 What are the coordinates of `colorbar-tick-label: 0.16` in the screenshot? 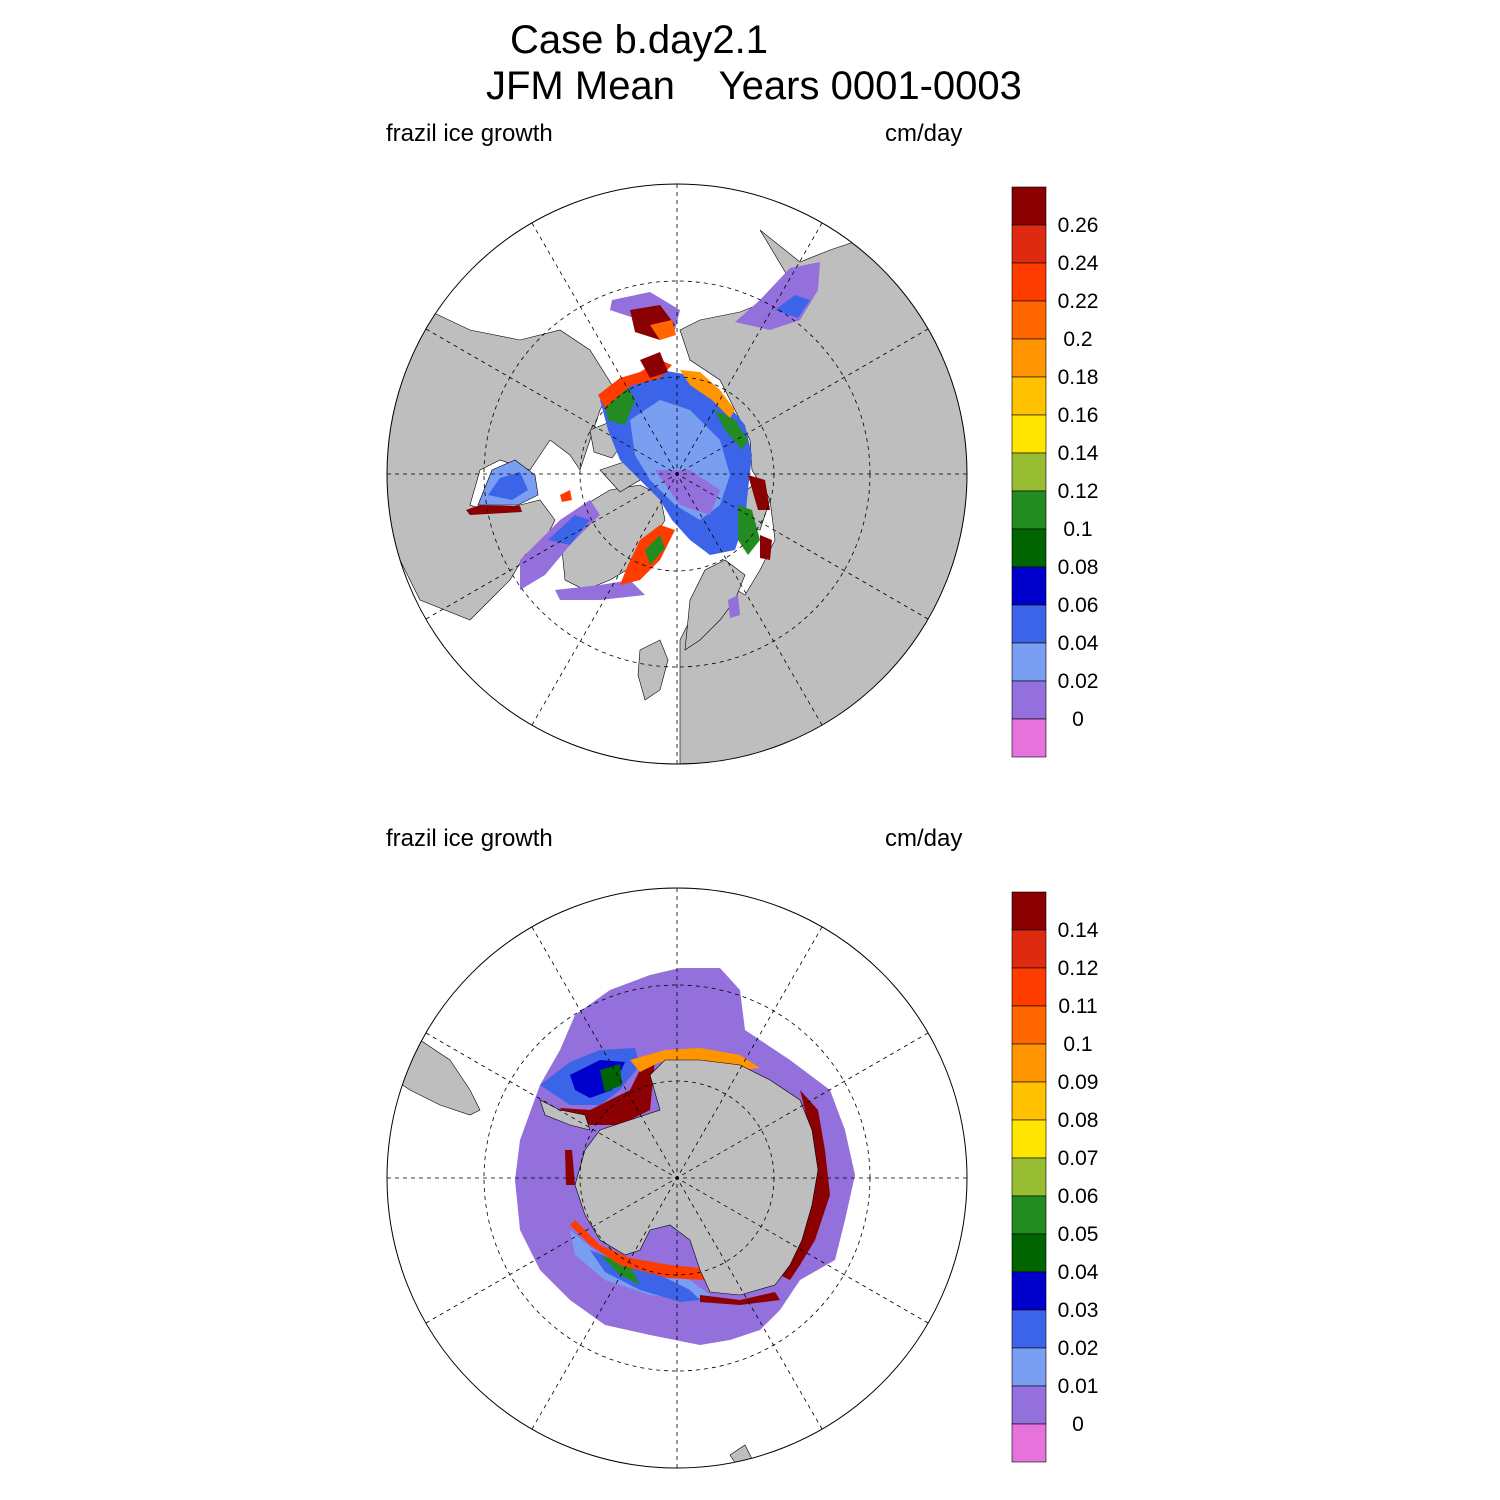 It's located at (1078, 415).